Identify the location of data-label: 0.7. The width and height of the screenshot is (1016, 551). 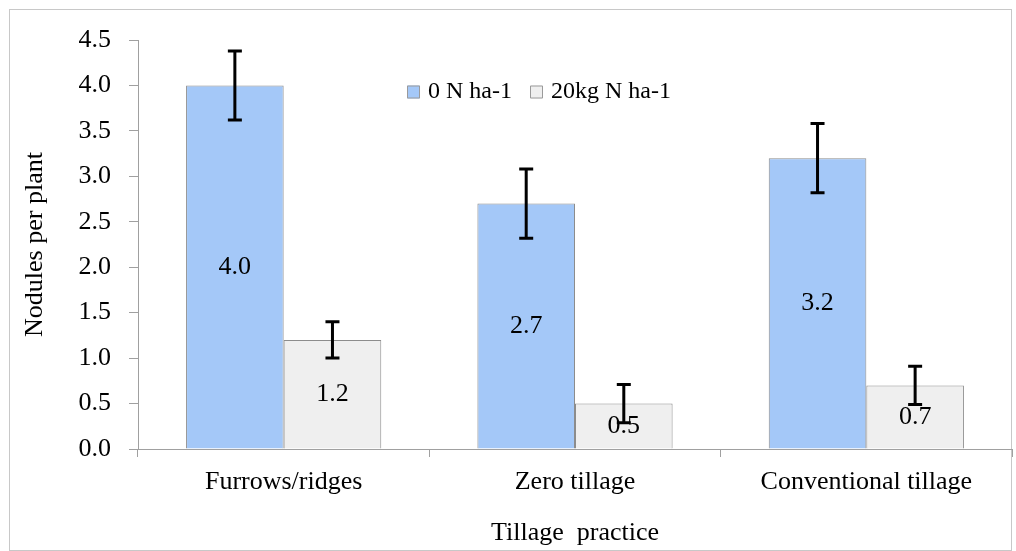
(915, 415).